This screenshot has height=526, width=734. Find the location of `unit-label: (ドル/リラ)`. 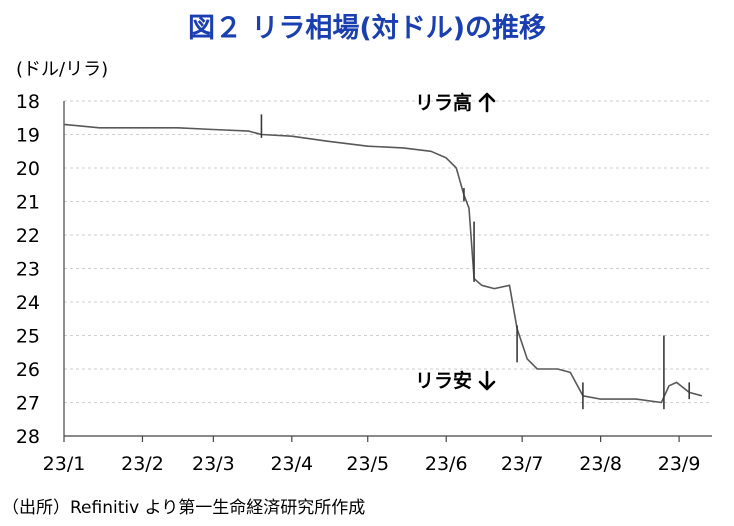

unit-label: (ドル/リラ) is located at coordinates (62, 69).